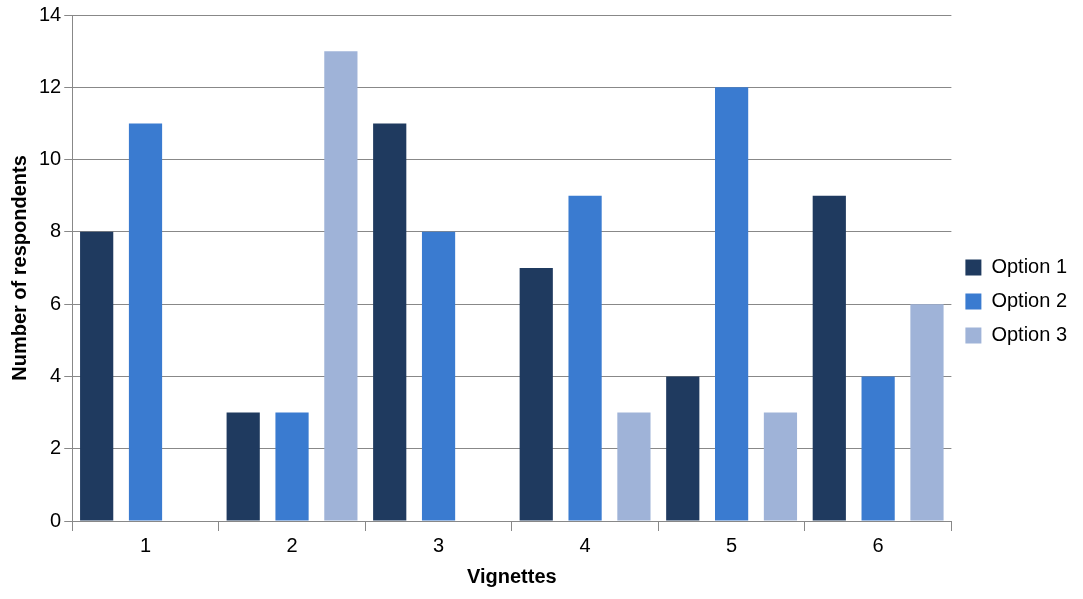  I want to click on y-tick-label: 0, so click(56, 519).